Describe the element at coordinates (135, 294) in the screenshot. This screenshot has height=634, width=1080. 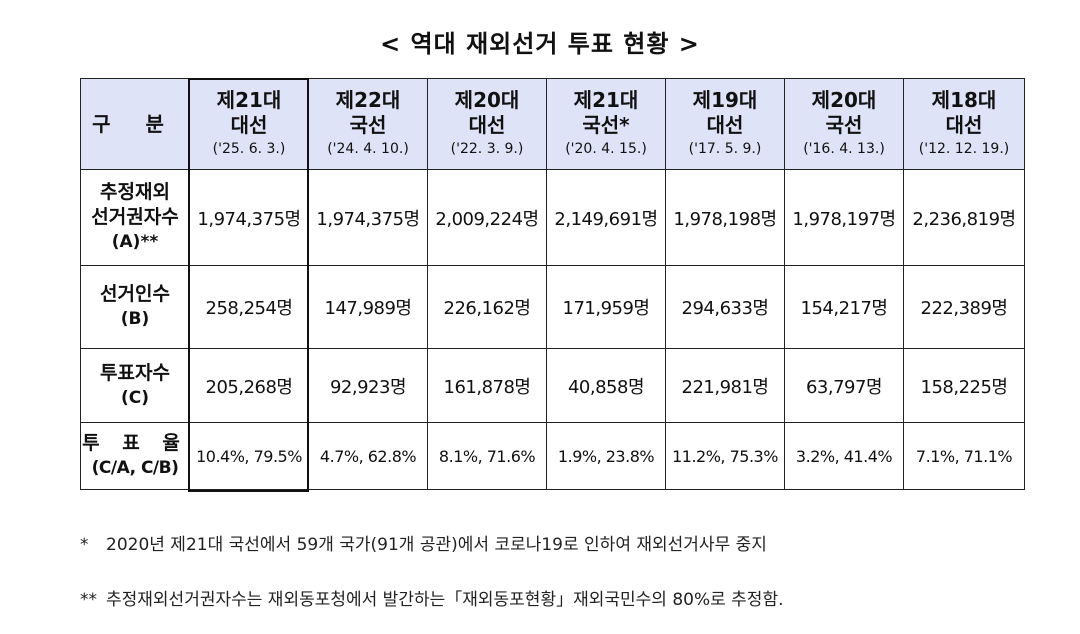
I see `row-label: 선거인수` at that location.